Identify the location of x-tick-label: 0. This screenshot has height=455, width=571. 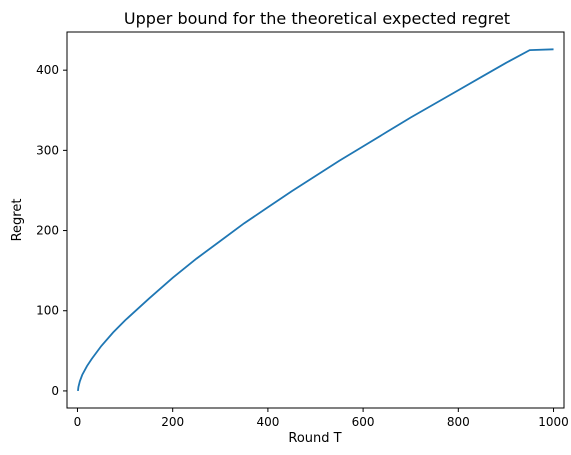
(78, 422).